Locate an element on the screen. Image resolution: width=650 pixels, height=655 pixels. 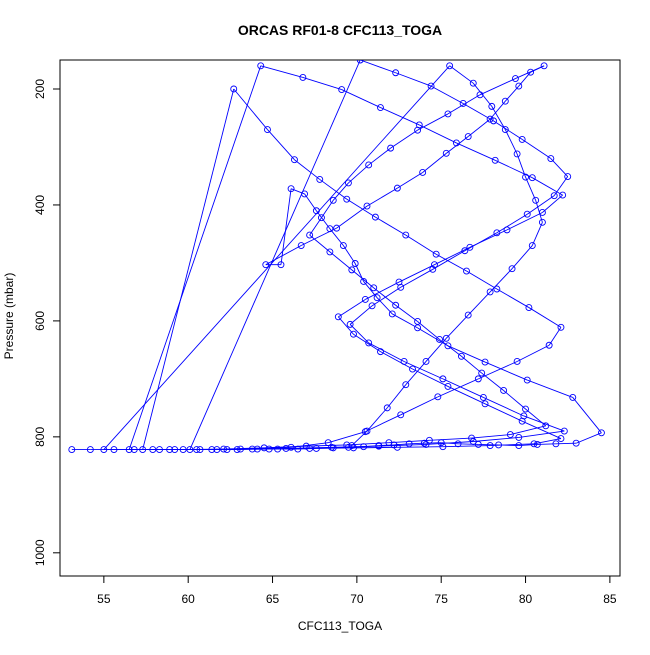
x-tick-label: 75 is located at coordinates (442, 599).